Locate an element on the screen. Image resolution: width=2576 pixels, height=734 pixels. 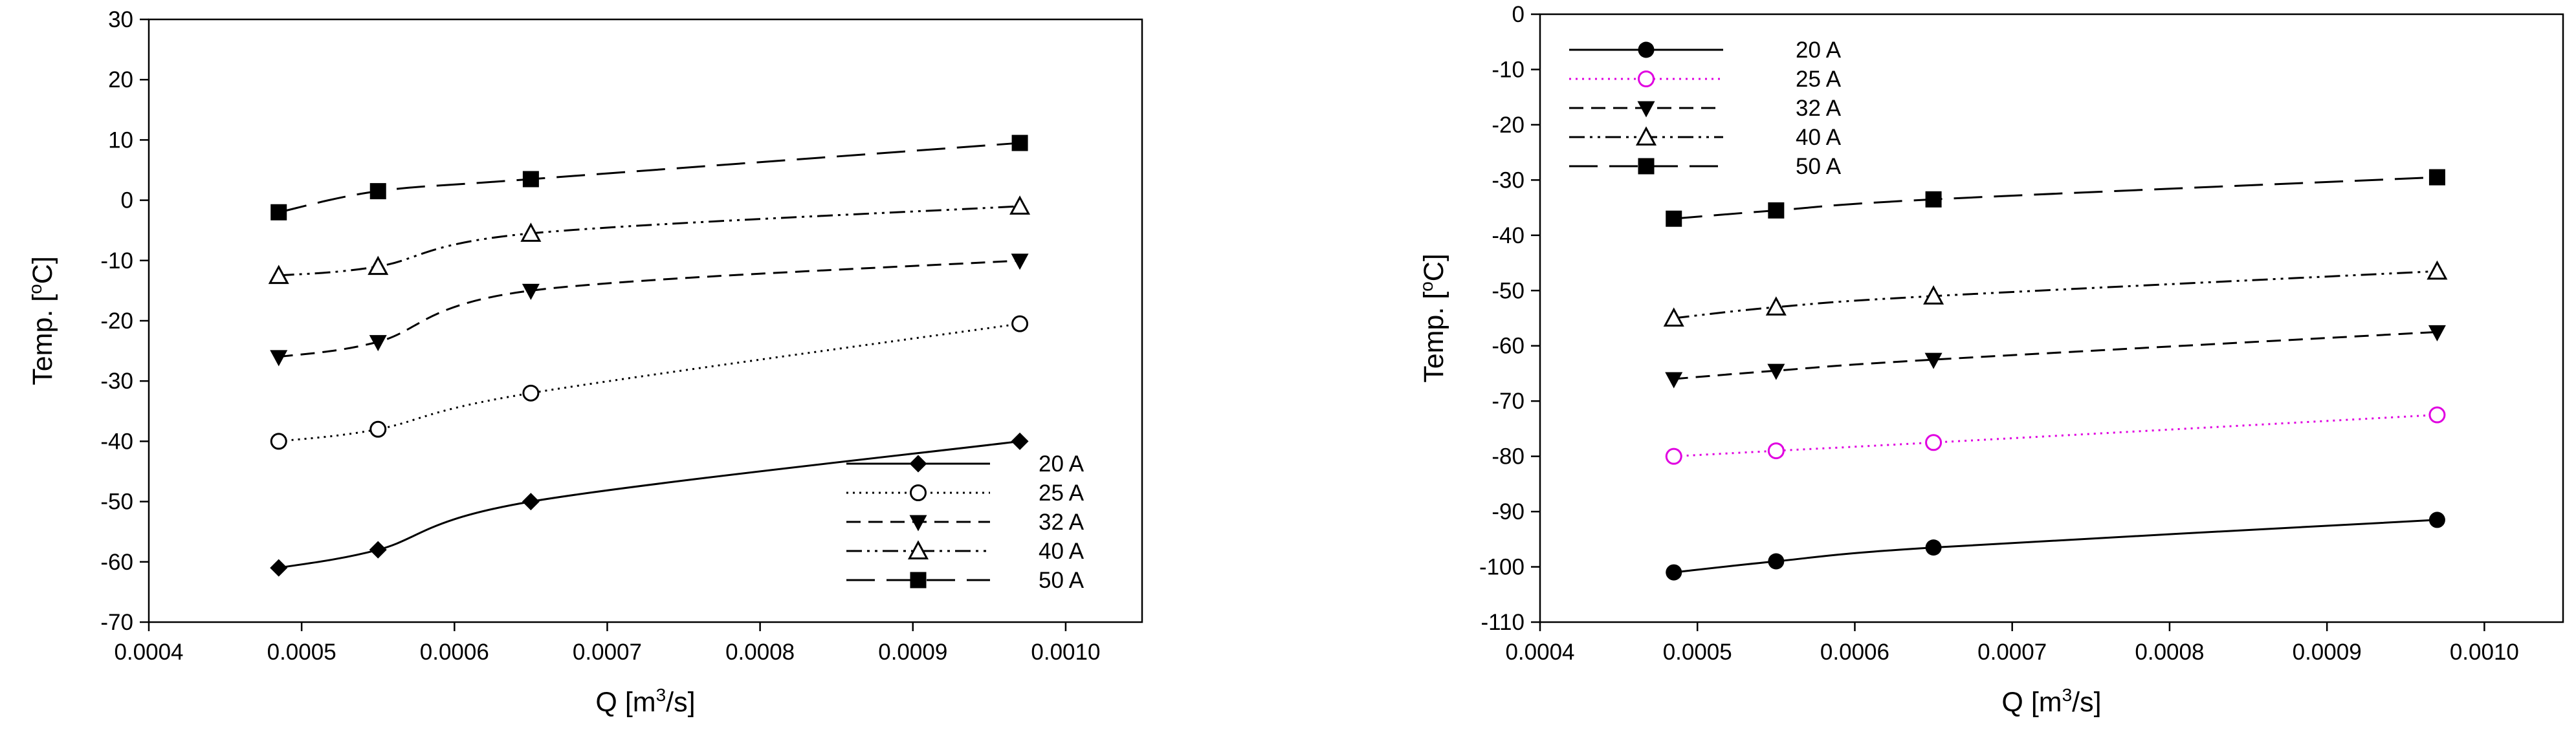
y-tick-label: -90 is located at coordinates (1509, 511).